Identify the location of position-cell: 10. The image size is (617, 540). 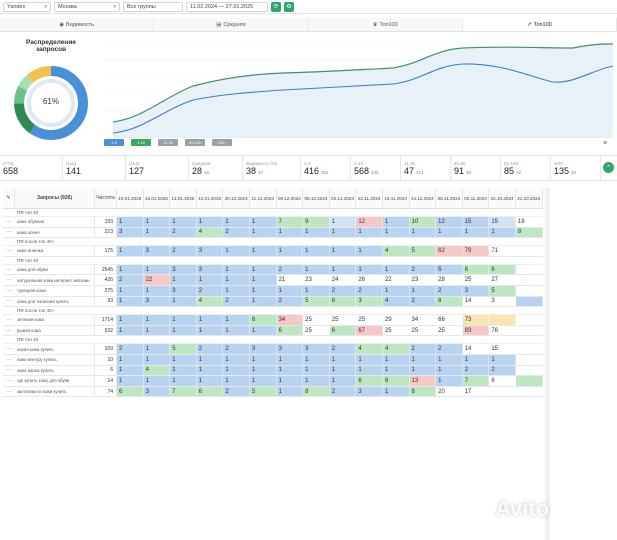
(423, 222).